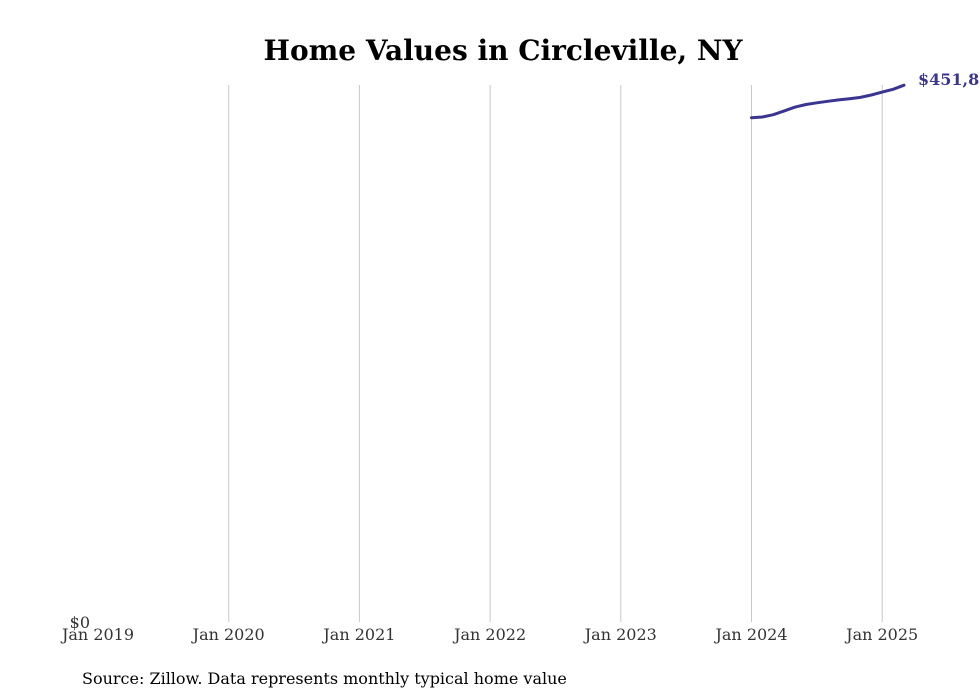  I want to click on series-line, so click(828, 101).